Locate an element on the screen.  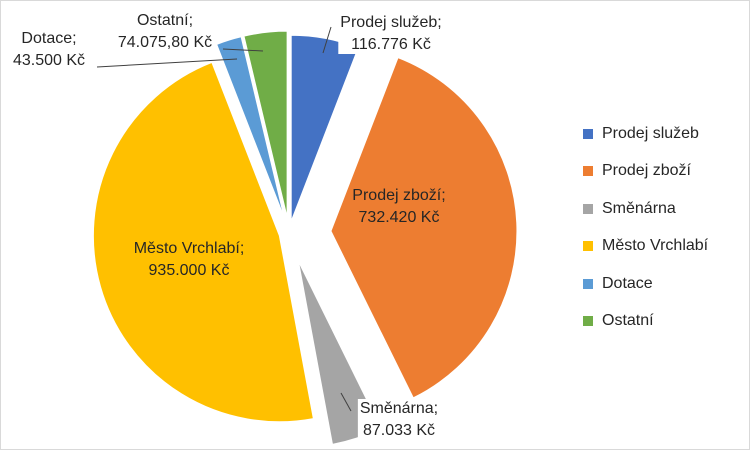
legend-item-4: Město Vrchlabí is located at coordinates (663, 247).